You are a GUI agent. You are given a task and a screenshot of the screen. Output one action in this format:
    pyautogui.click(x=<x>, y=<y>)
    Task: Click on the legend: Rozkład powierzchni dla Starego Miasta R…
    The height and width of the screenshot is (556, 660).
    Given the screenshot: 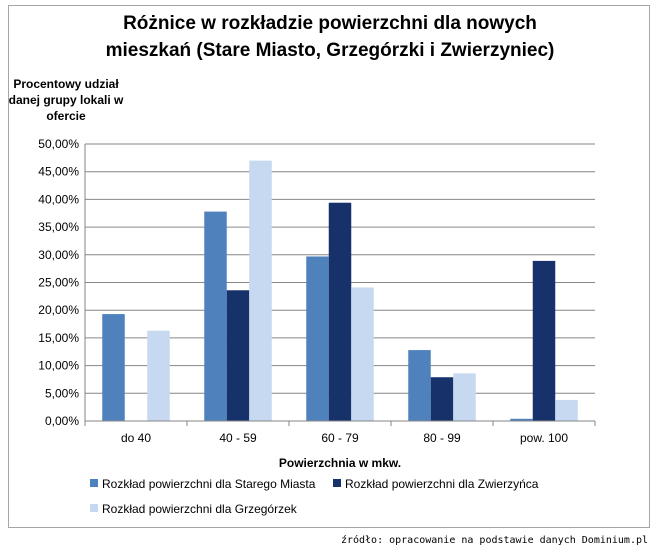 What is the action you would take?
    pyautogui.click(x=314, y=496)
    